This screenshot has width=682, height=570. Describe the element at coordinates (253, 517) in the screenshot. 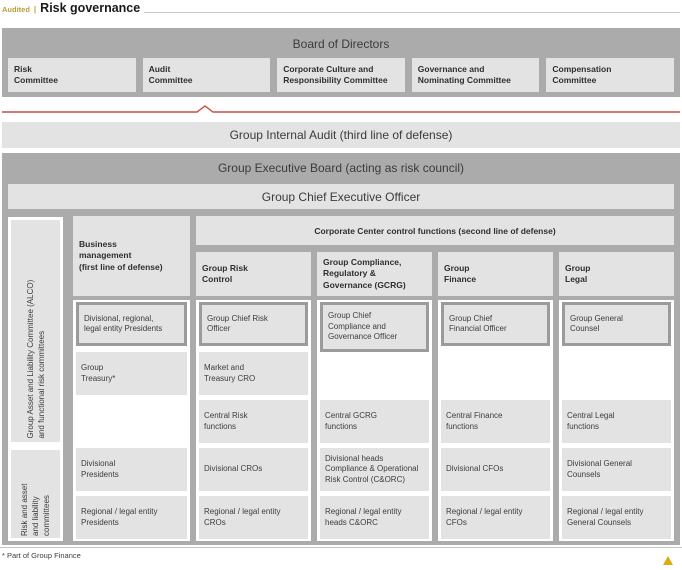

I see `cell-regional-cros: Regional / legal entity CROs` at that location.